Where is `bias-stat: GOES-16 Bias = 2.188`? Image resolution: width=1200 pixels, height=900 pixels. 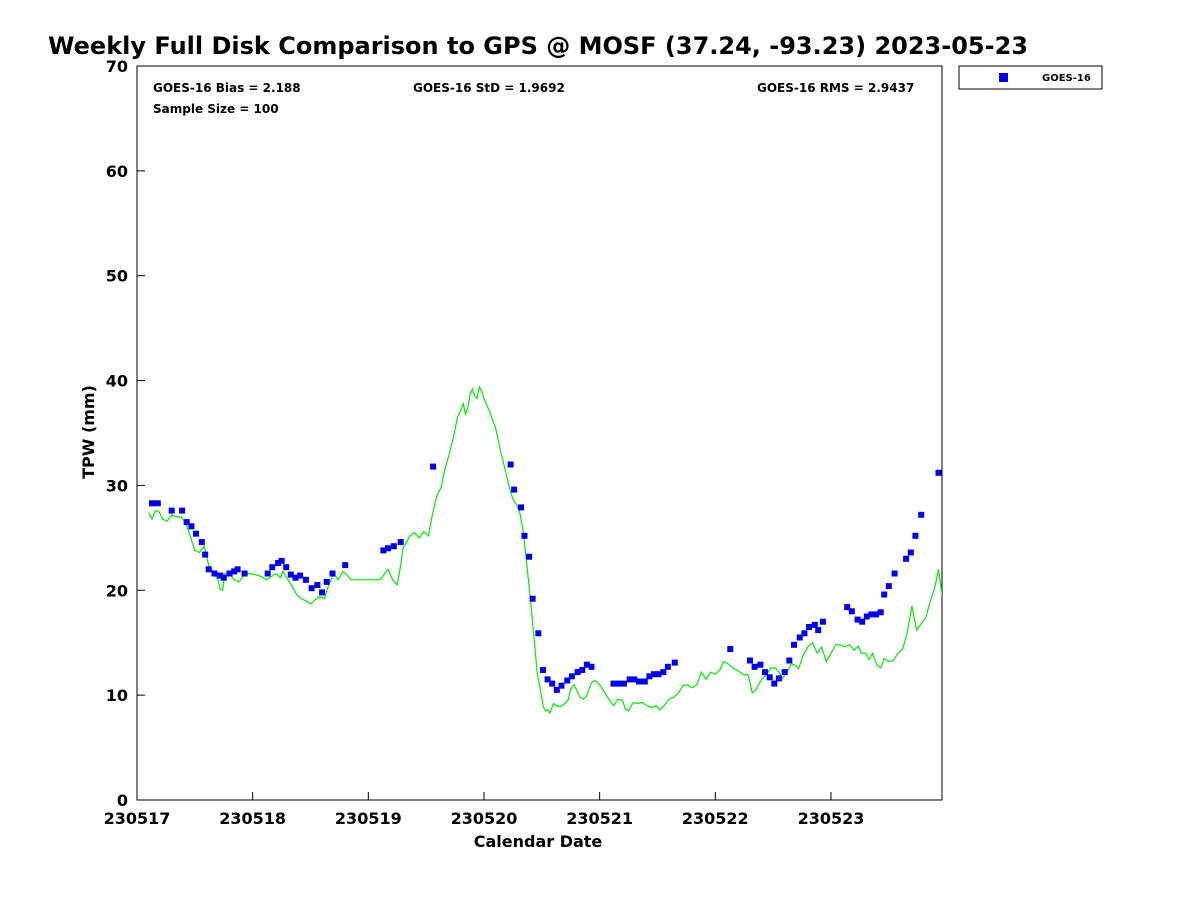 bias-stat: GOES-16 Bias = 2.188 is located at coordinates (227, 88).